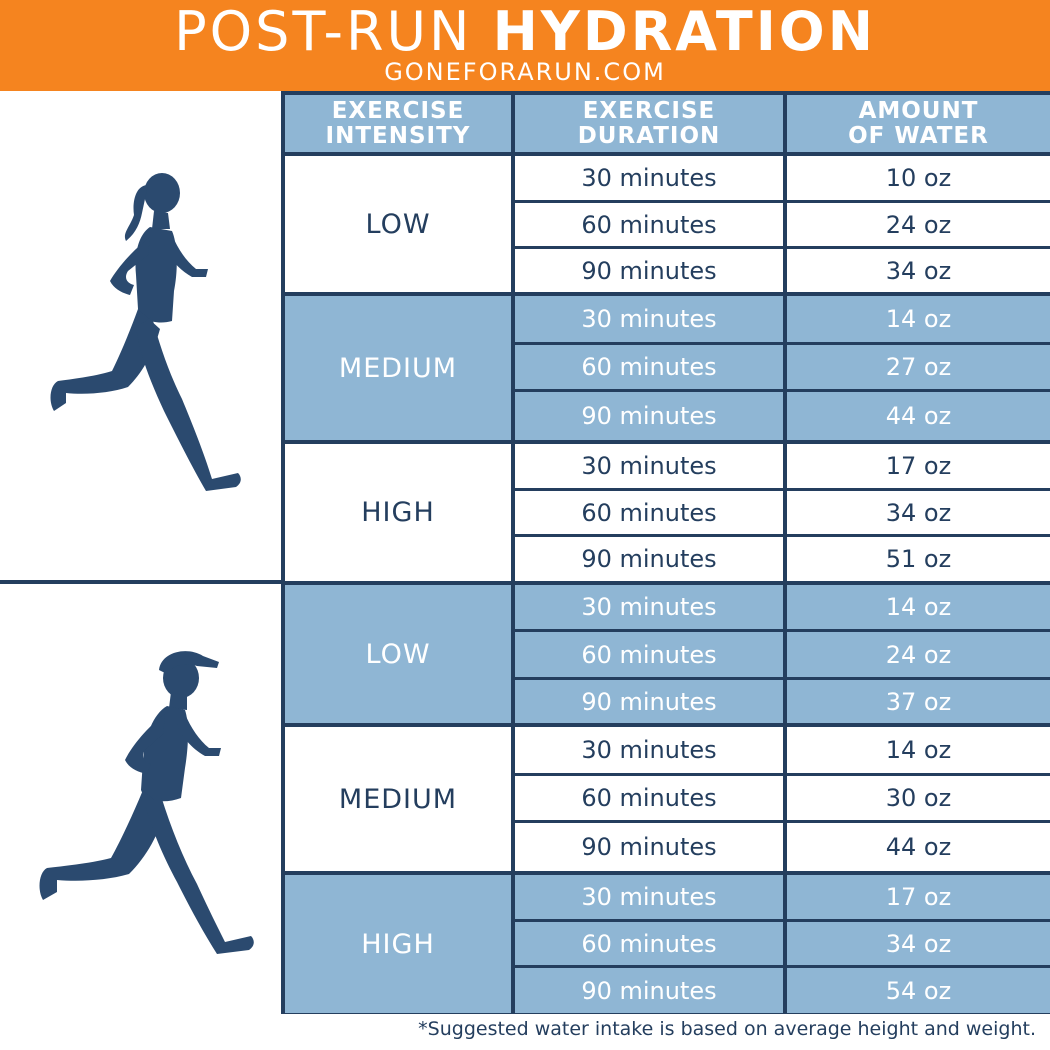 This screenshot has width=1050, height=1050. I want to click on group-divider, so click(140, 582).